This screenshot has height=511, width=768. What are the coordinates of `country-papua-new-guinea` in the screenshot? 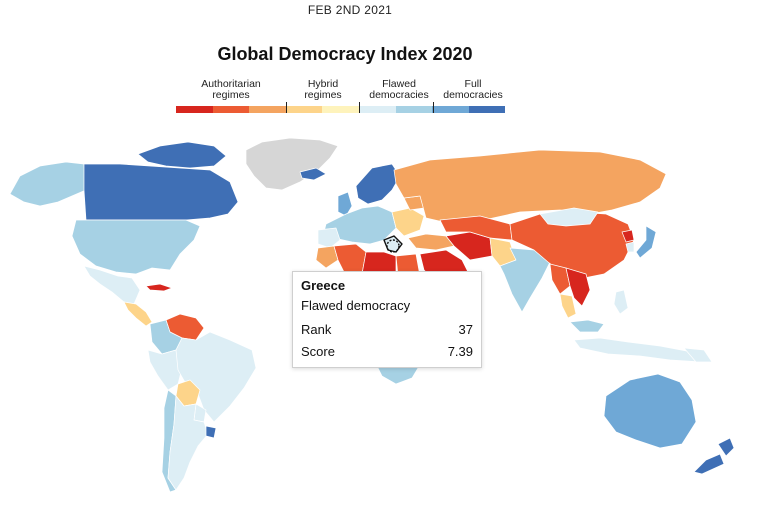 It's located at (698, 355).